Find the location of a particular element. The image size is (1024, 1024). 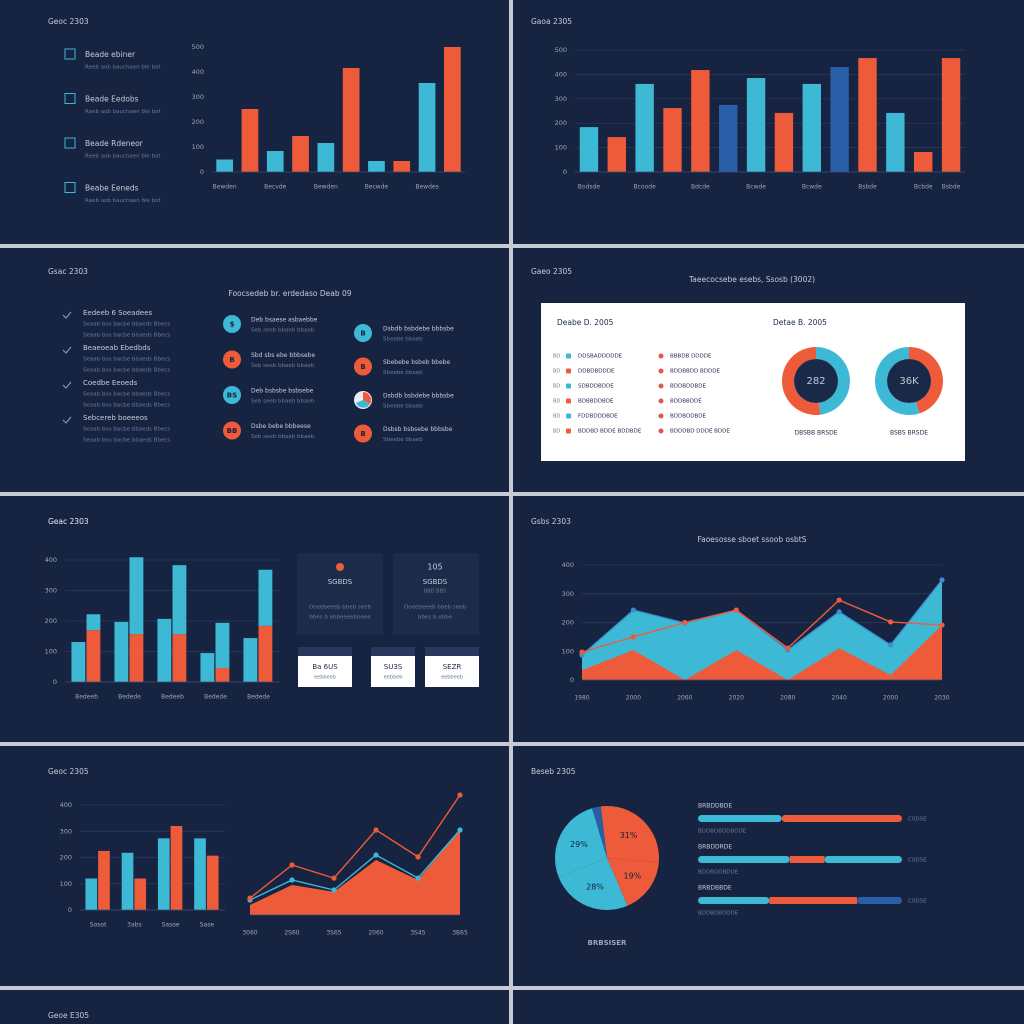

bar-label: BRBDBBDE is located at coordinates (715, 888).